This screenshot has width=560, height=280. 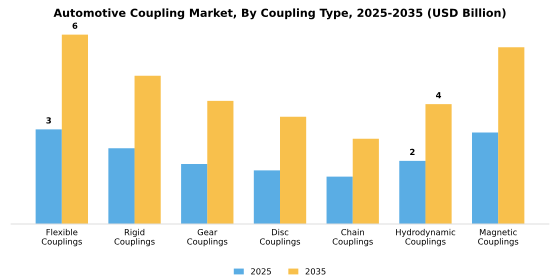 What do you see at coordinates (261, 271) in the screenshot?
I see `legend-label: 2025` at bounding box center [261, 271].